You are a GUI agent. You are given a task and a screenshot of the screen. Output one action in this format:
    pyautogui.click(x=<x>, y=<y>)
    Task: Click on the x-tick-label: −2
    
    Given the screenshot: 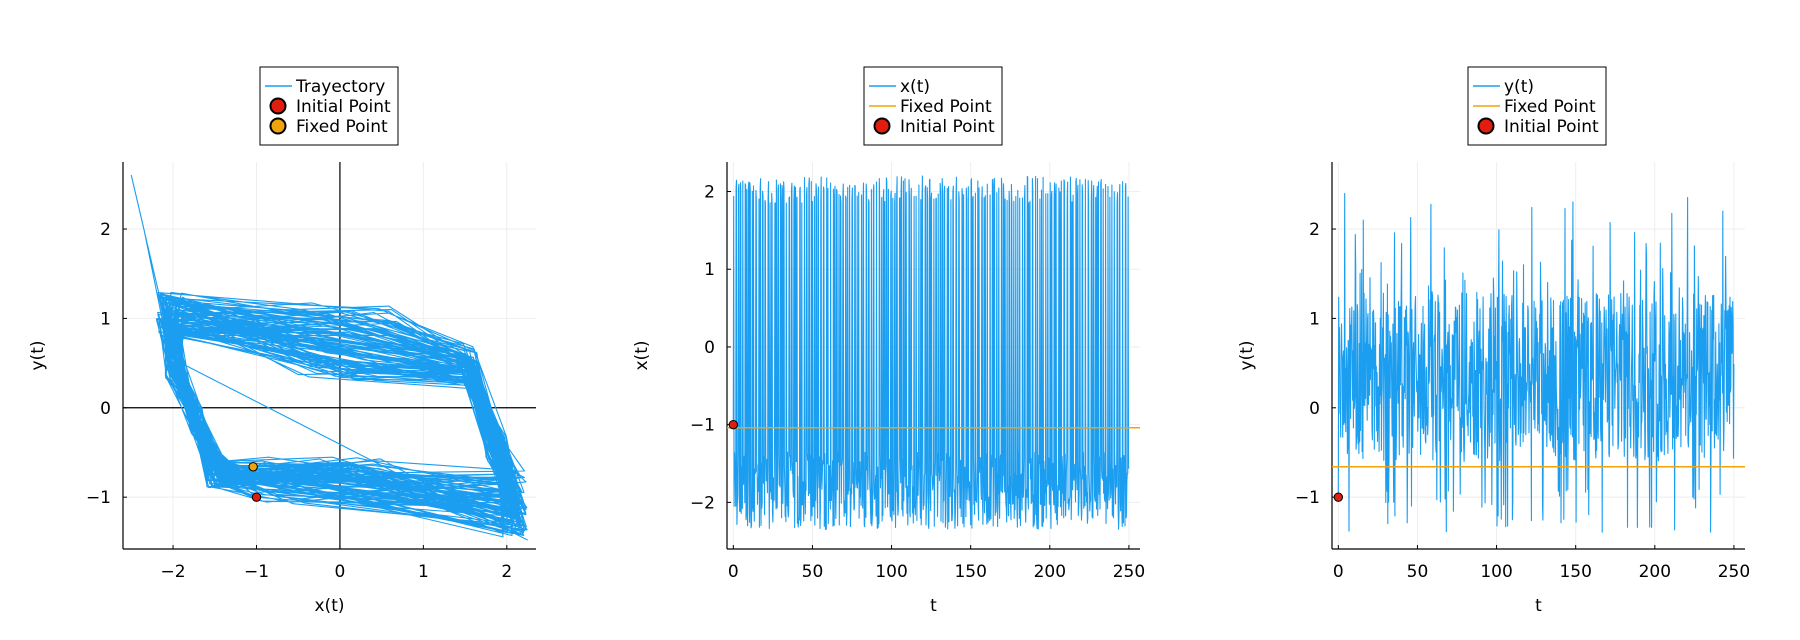 What is the action you would take?
    pyautogui.click(x=173, y=572)
    